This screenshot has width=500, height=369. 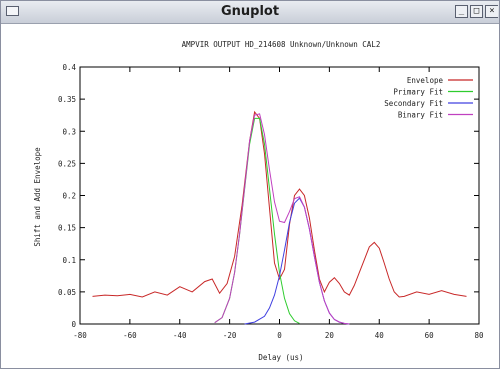 What do you see at coordinates (69, 196) in the screenshot?
I see `y-tick-label: 0.2` at bounding box center [69, 196].